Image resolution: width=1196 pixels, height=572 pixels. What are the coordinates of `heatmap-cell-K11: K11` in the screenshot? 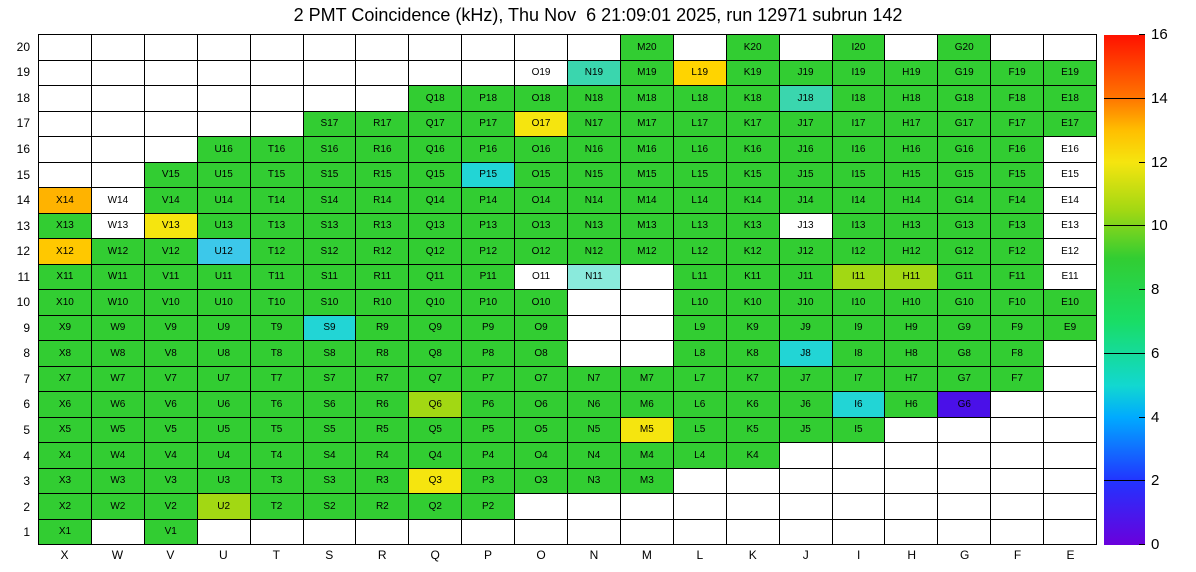 It's located at (752, 276).